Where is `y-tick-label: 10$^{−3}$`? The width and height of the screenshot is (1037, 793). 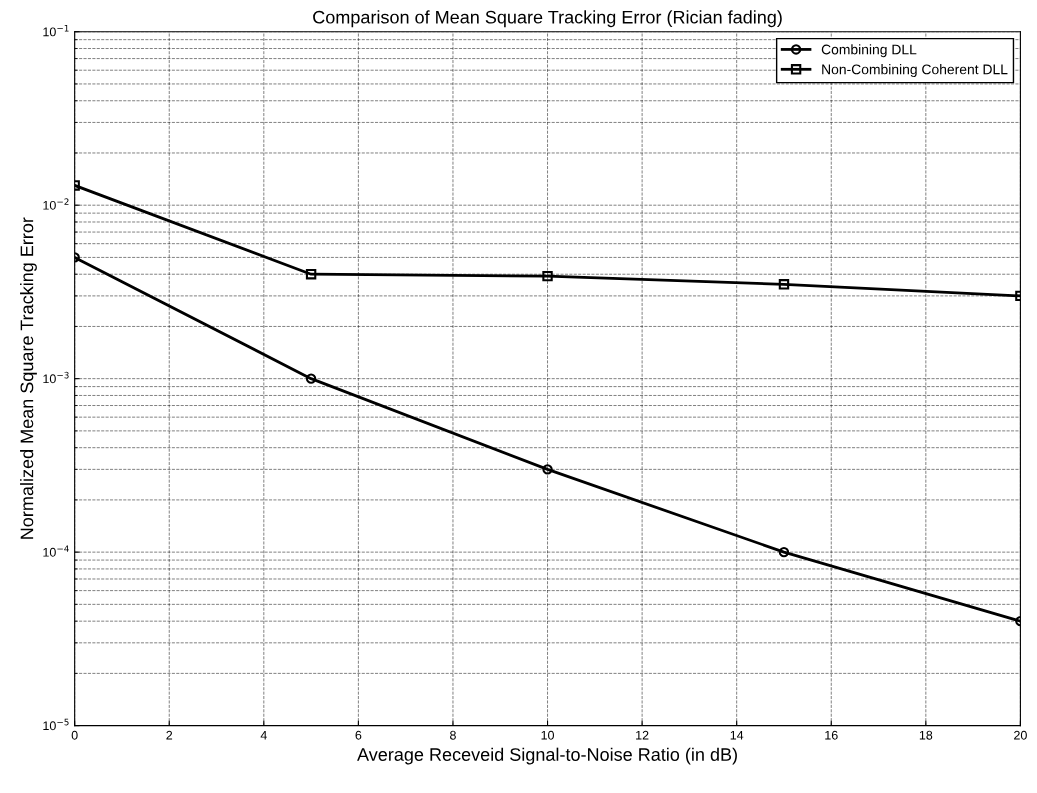
y-tick-label: 10$^{−3}$ is located at coordinates (56, 377).